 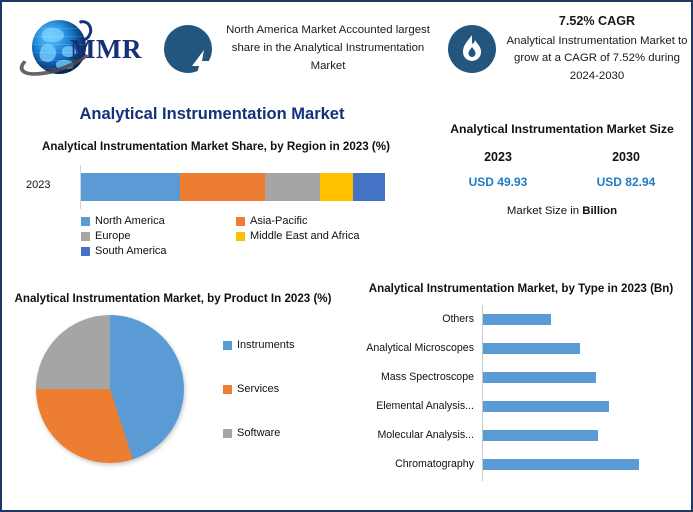 What do you see at coordinates (158, 236) in the screenshot?
I see `region-legend-item: Europe` at bounding box center [158, 236].